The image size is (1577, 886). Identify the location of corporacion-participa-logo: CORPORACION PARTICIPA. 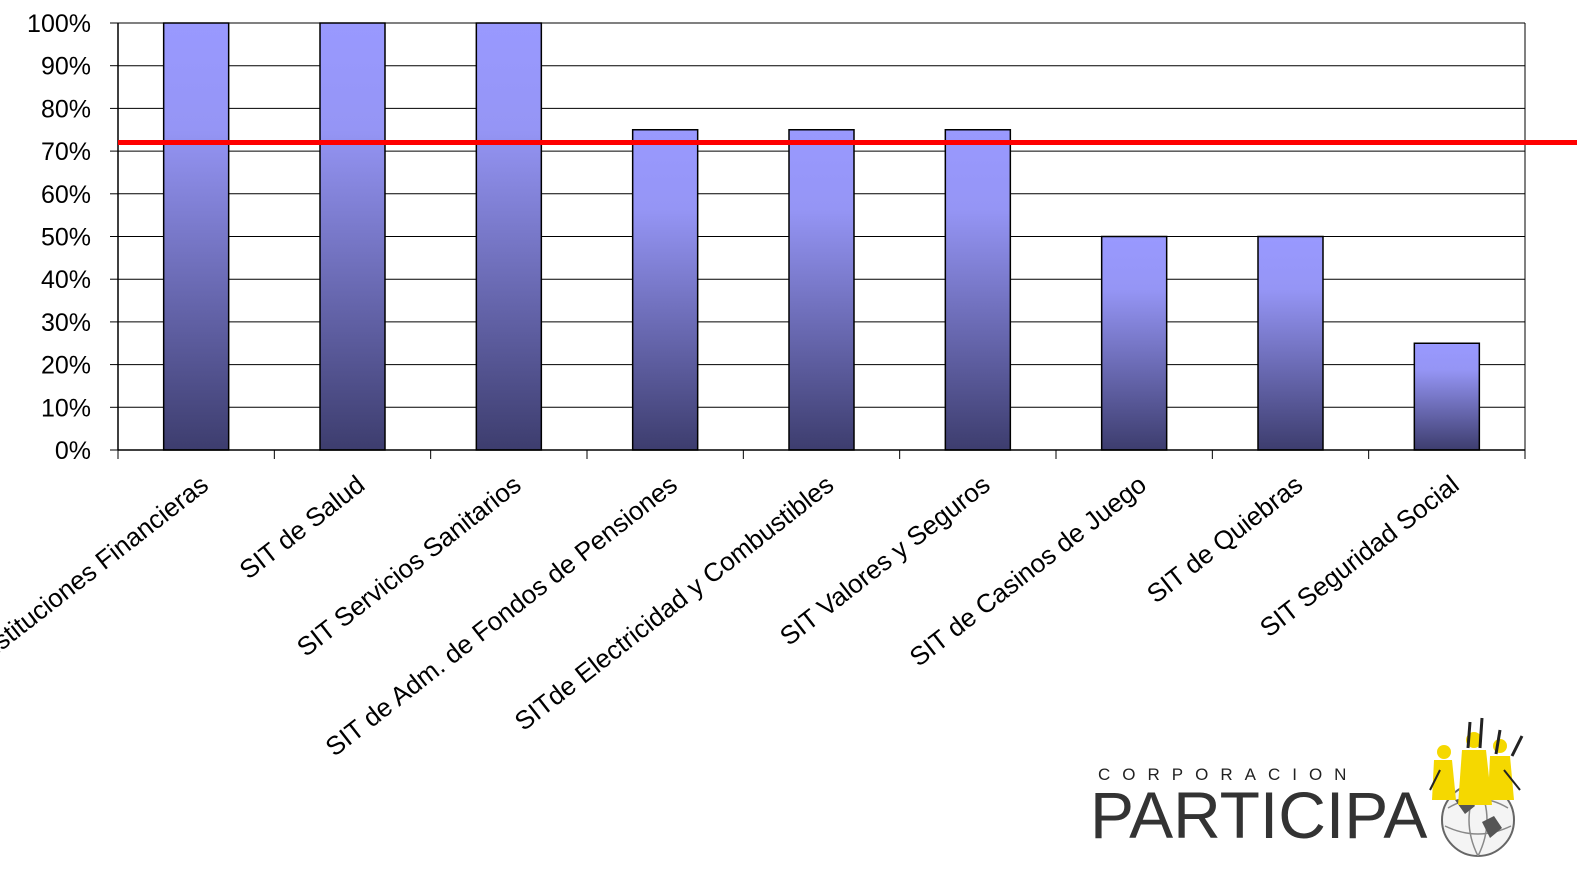
(1307, 787).